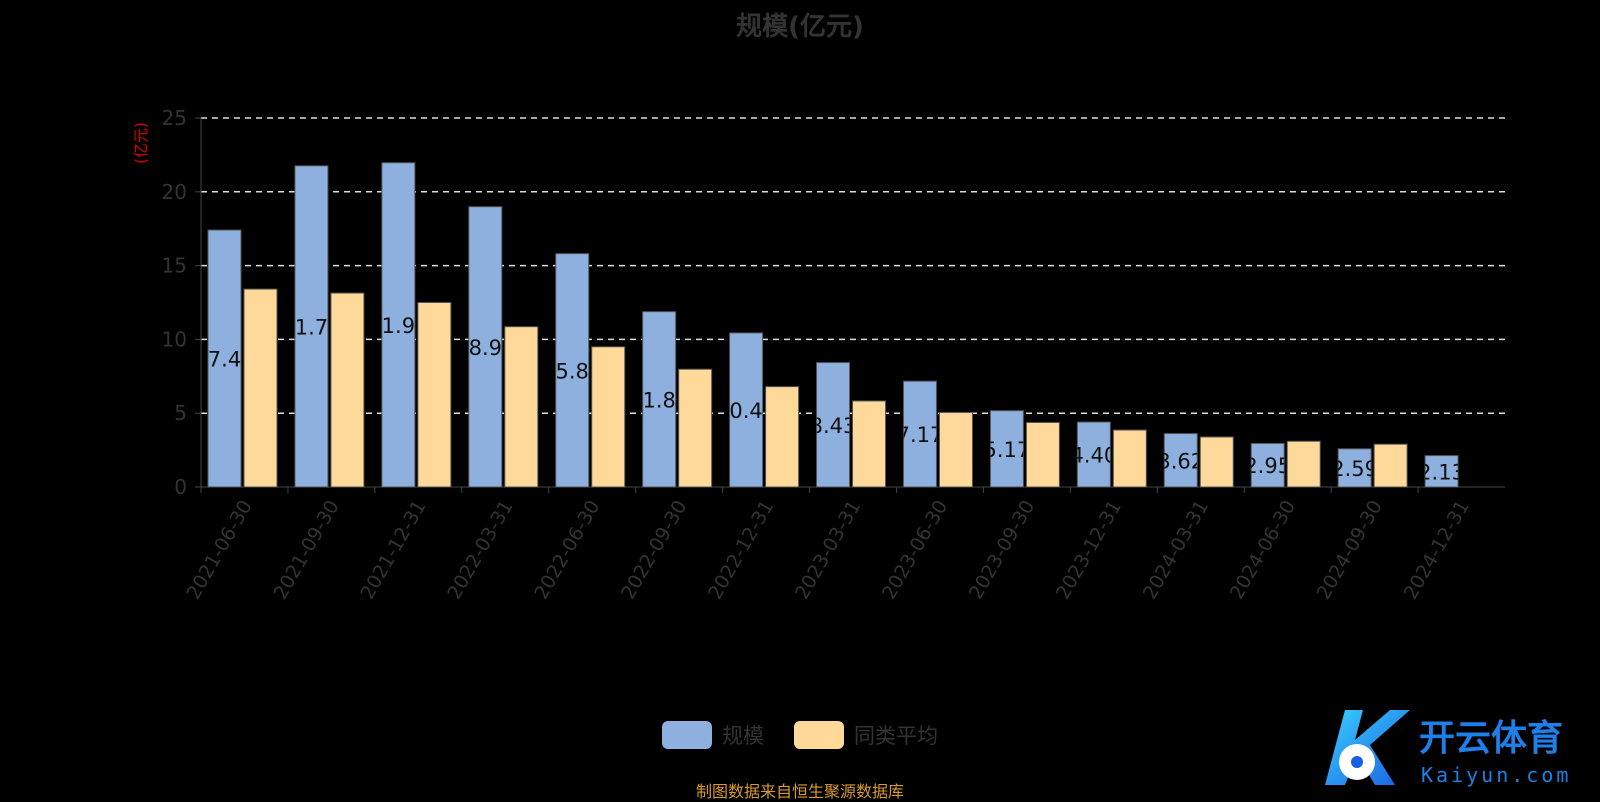 Image resolution: width=1600 pixels, height=802 pixels. What do you see at coordinates (1002, 550) in the screenshot?
I see `x-tick-label: 2023-09-30` at bounding box center [1002, 550].